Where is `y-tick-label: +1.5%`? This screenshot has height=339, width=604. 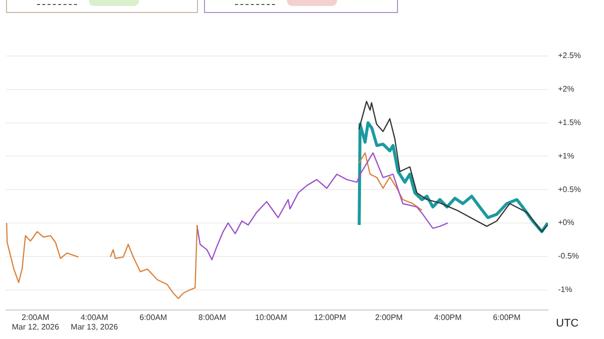 y-tick-label: +1.5% is located at coordinates (569, 122).